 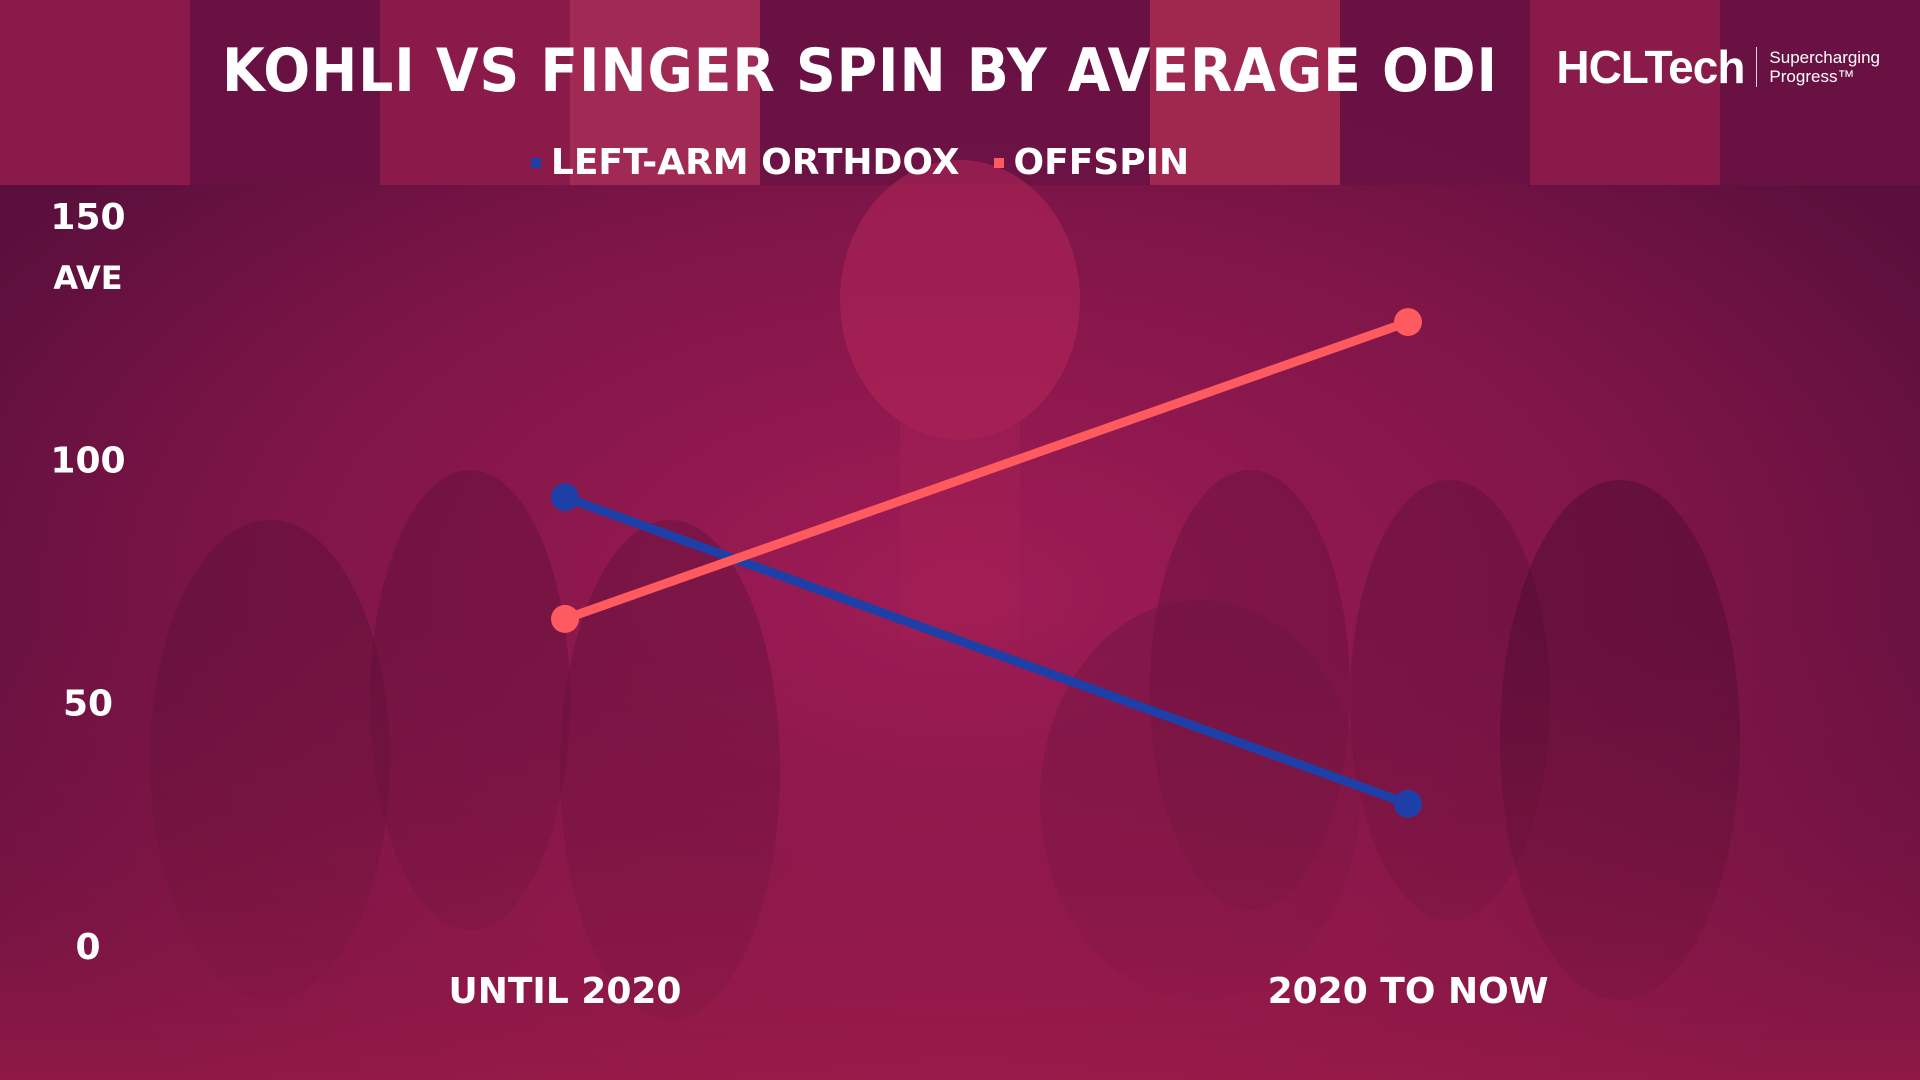 I want to click on brand-name: HCLTech, so click(x=1650, y=67).